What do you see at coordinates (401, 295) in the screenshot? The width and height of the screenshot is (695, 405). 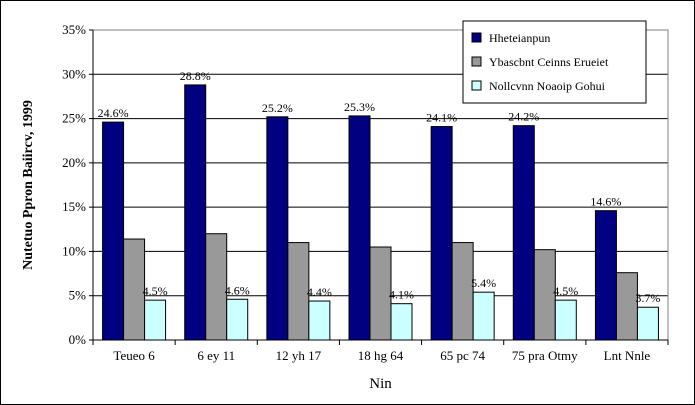 I see `data-label: 4.1%` at bounding box center [401, 295].